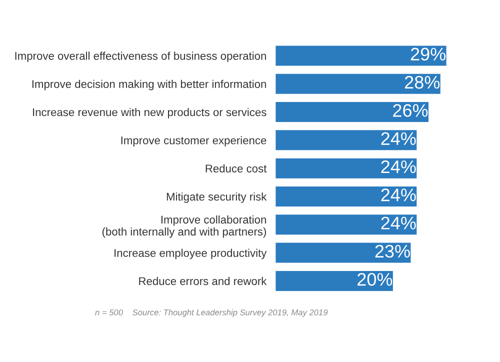 This screenshot has height=362, width=500. What do you see at coordinates (375, 279) in the screenshot?
I see `data-label: 20%` at bounding box center [375, 279].